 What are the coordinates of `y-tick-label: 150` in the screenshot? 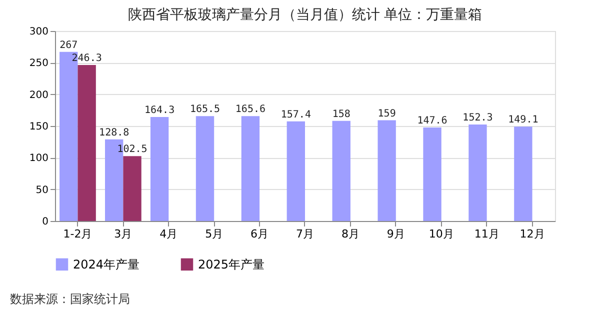 It's located at (38, 127).